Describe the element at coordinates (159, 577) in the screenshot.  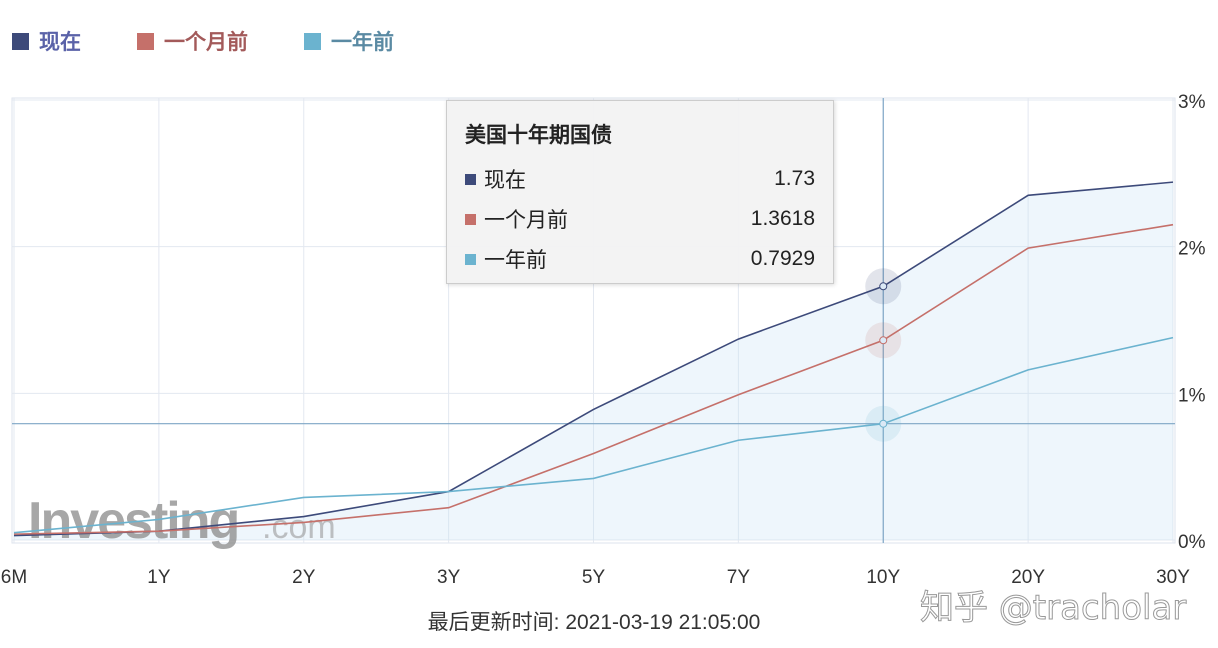
I see `x-tick-label: 1Y` at that location.